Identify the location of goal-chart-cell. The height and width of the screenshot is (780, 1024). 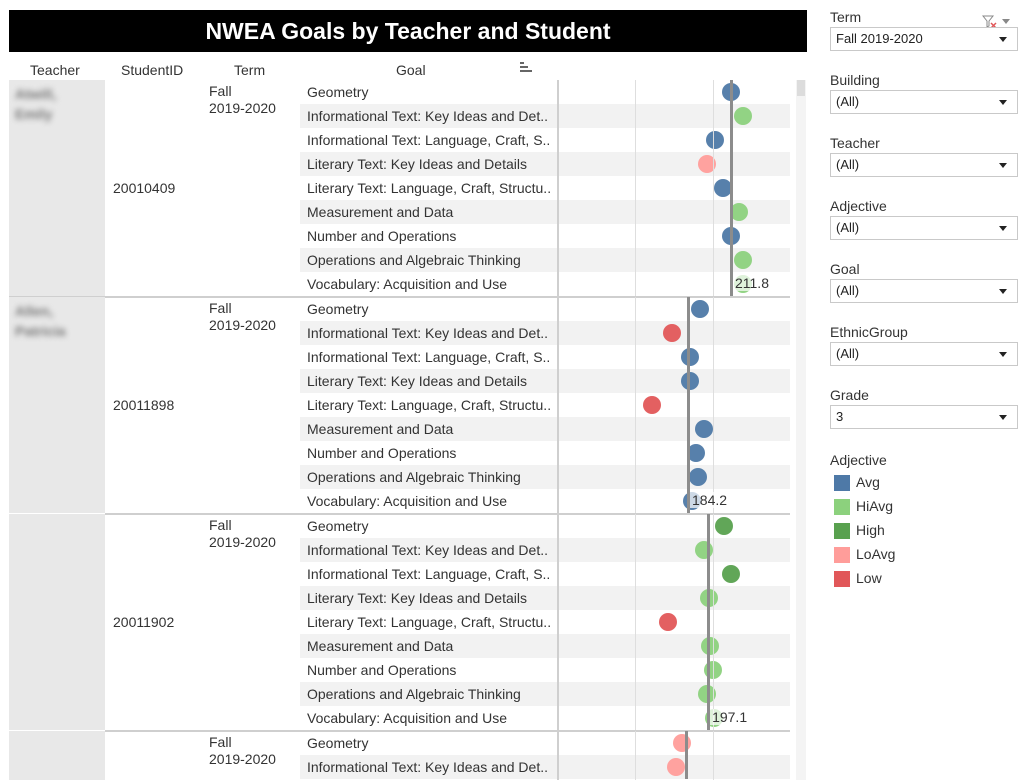
(675, 92).